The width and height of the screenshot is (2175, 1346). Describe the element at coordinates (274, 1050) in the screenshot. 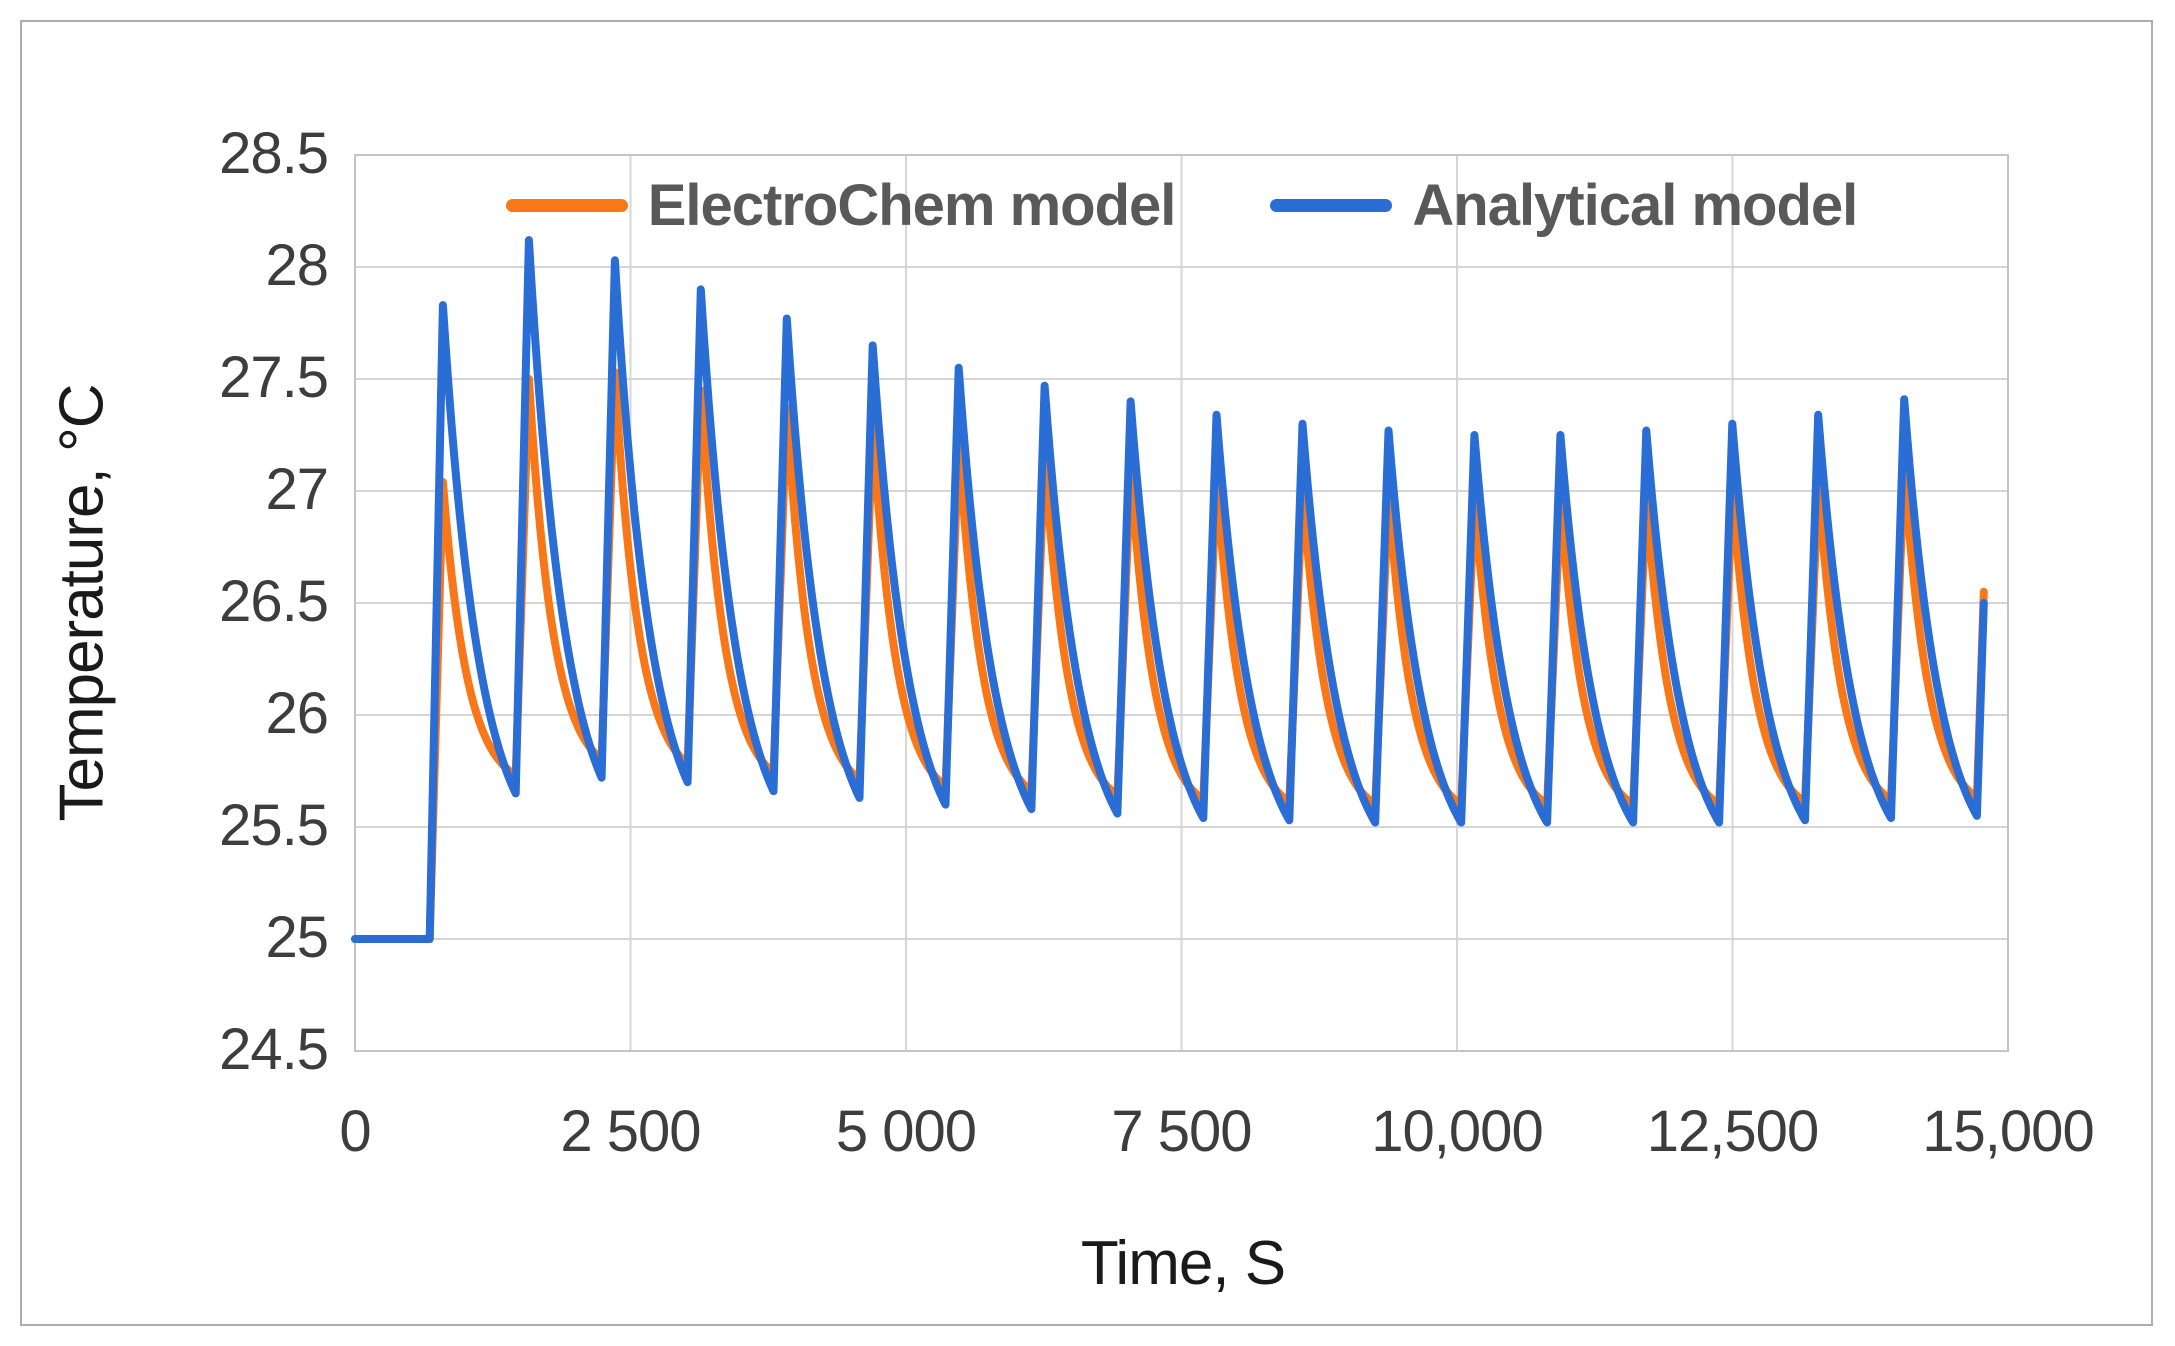

I see `y-tick-label: 24.5` at that location.